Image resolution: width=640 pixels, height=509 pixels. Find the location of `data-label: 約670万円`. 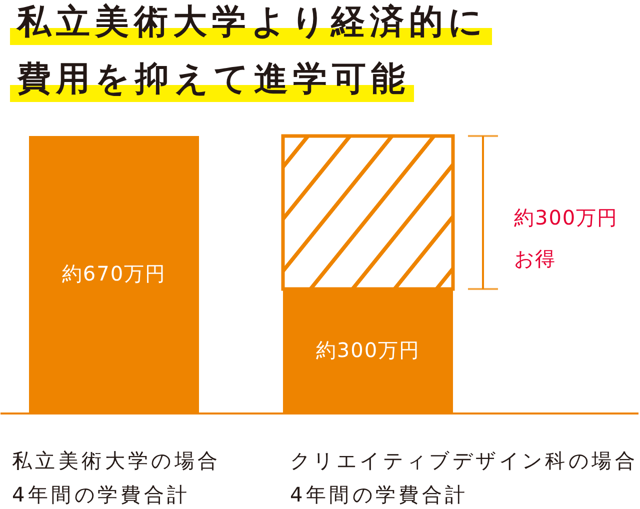

data-label: 約670万円 is located at coordinates (114, 274).